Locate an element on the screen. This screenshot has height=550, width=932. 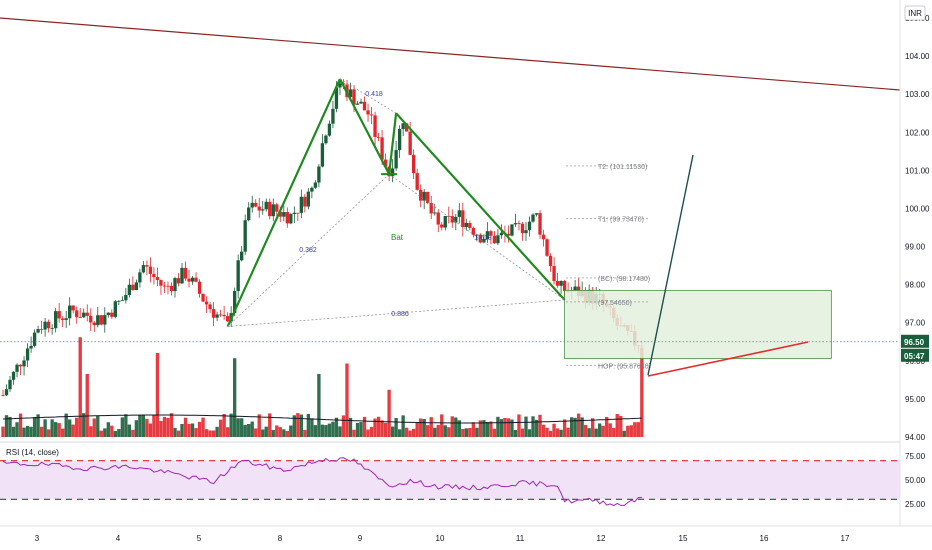
rsi-tick-label: 75.00 is located at coordinates (915, 456).